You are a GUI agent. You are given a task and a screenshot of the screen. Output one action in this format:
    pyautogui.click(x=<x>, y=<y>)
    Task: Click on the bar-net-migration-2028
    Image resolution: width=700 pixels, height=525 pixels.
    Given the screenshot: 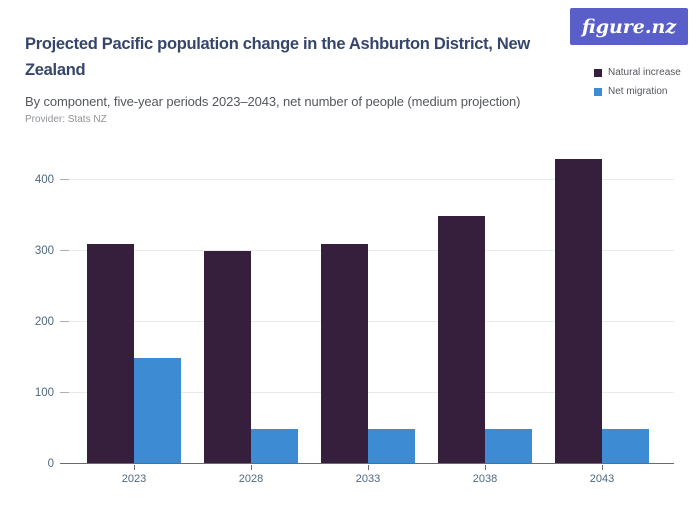 What is the action you would take?
    pyautogui.click(x=274, y=446)
    